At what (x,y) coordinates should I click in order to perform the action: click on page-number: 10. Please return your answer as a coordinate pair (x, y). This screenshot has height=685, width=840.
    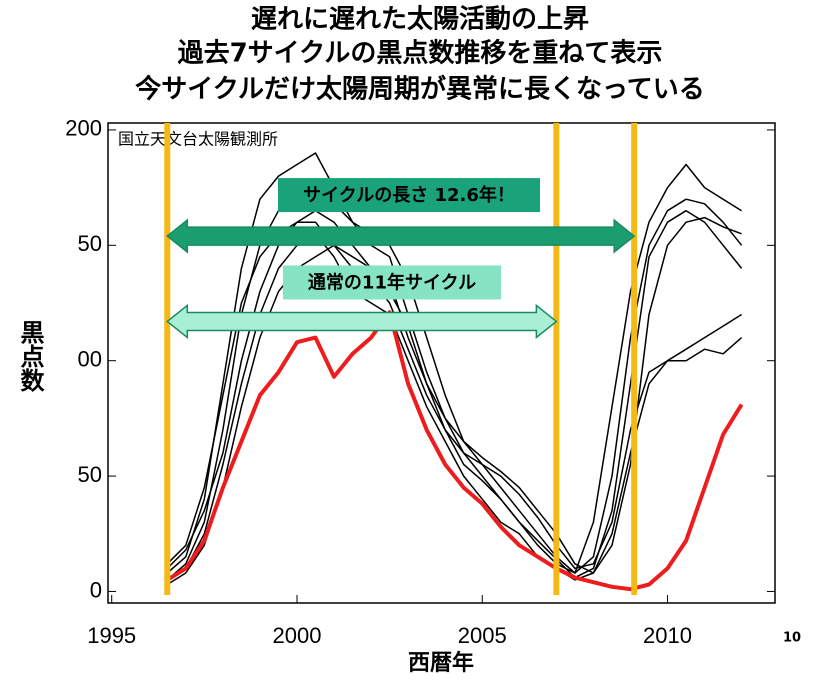
    Looking at the image, I should click on (792, 638).